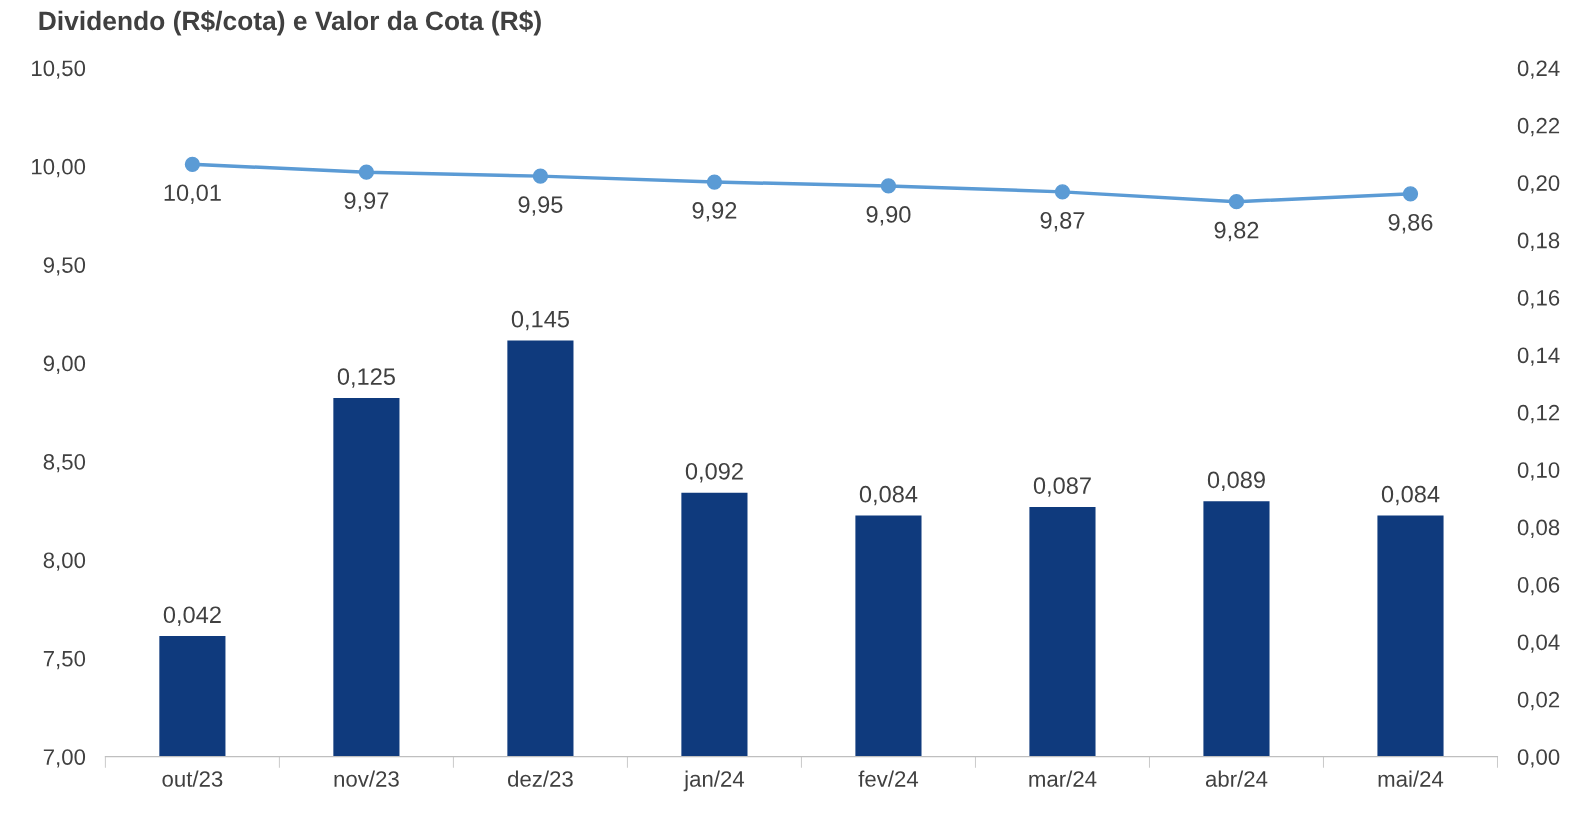 Image resolution: width=1573 pixels, height=818 pixels. What do you see at coordinates (59, 168) in the screenshot?
I see `y-tick-label: 10,00` at bounding box center [59, 168].